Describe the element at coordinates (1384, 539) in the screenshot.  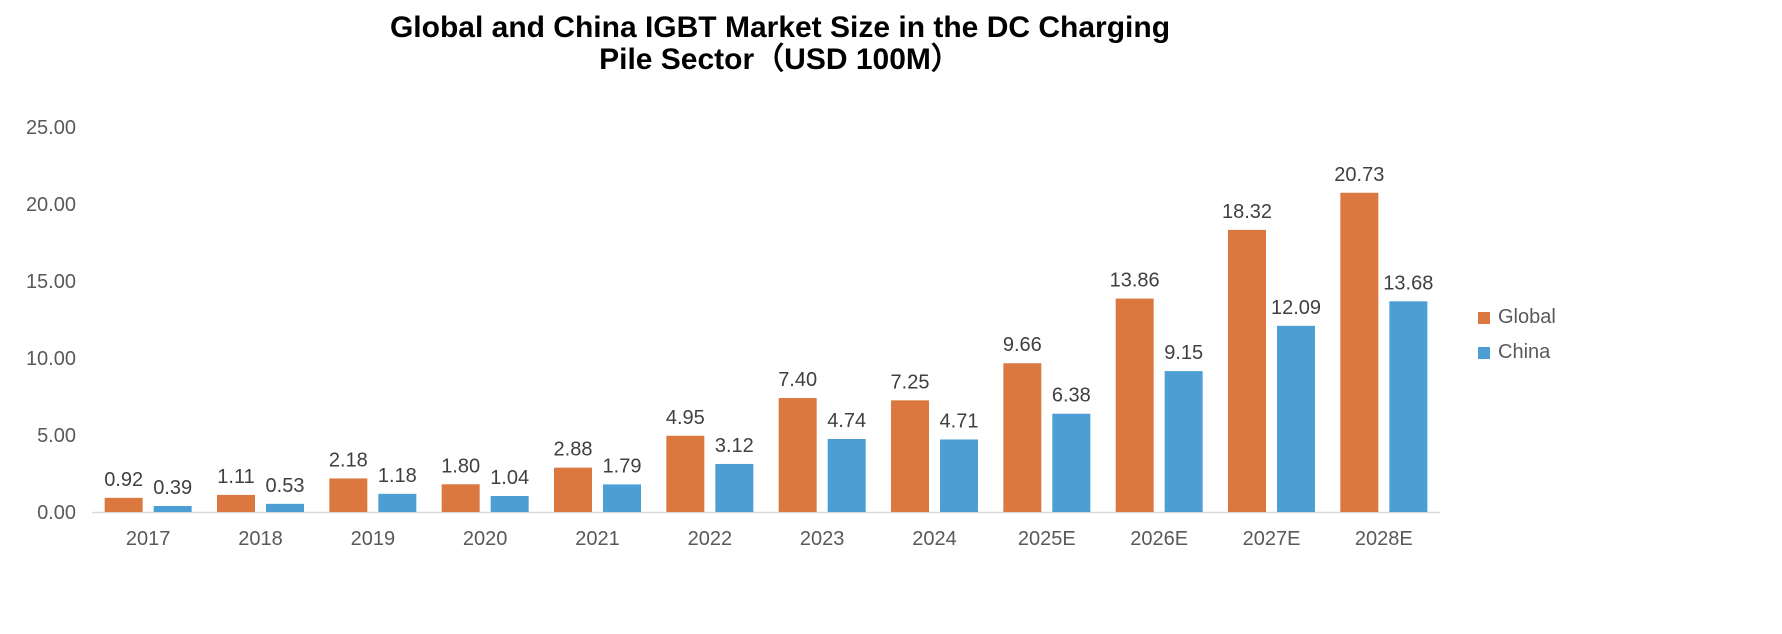
I see `x-tick-label: 2028E` at that location.